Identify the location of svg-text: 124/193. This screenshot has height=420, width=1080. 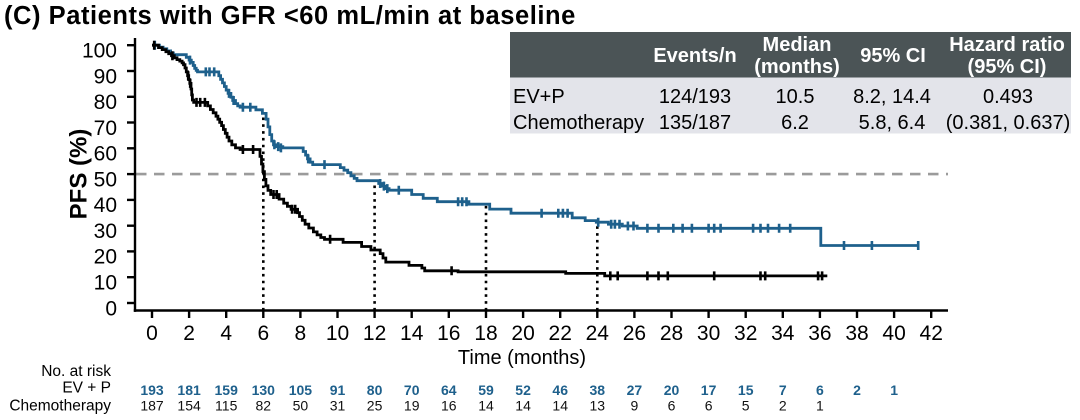
(695, 97).